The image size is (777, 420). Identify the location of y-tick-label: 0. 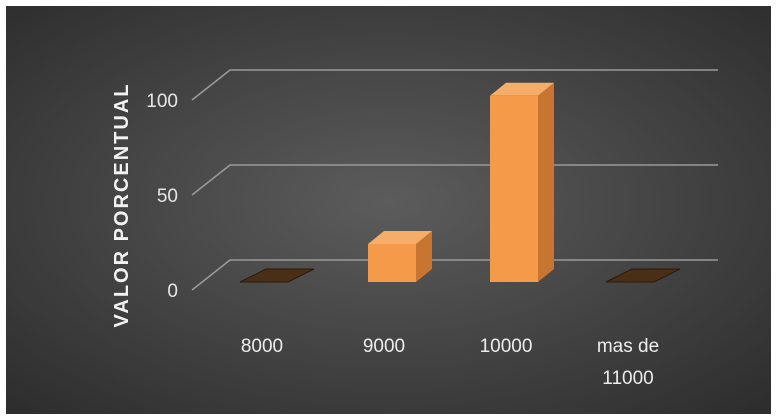
(172, 291).